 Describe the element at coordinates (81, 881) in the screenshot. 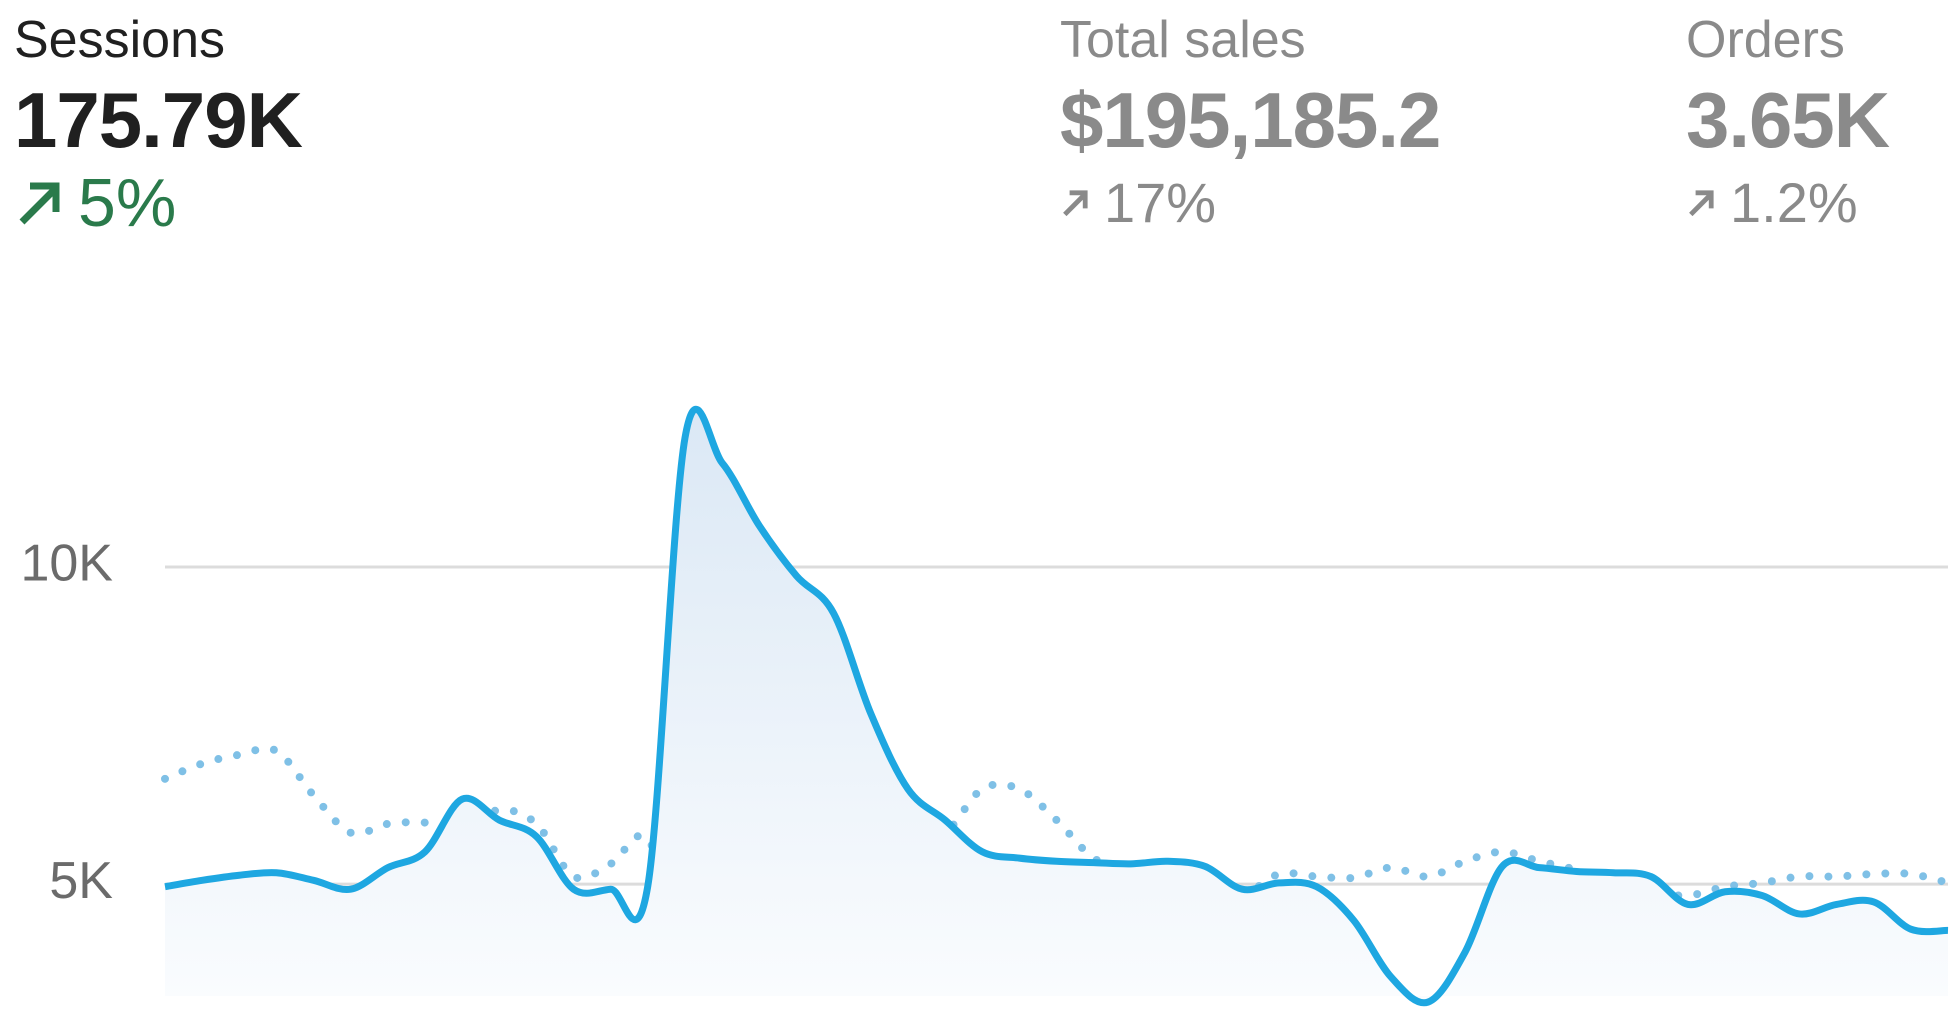

I see `y-tick-label: 5K` at that location.